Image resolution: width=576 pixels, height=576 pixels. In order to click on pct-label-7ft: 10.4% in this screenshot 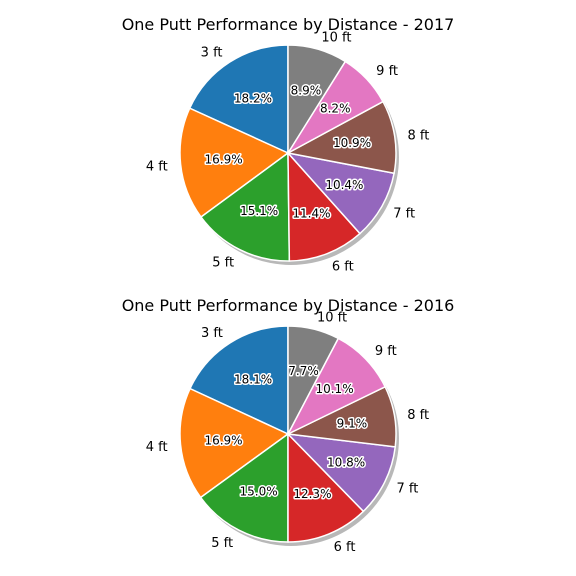, I will do `click(344, 185)`.